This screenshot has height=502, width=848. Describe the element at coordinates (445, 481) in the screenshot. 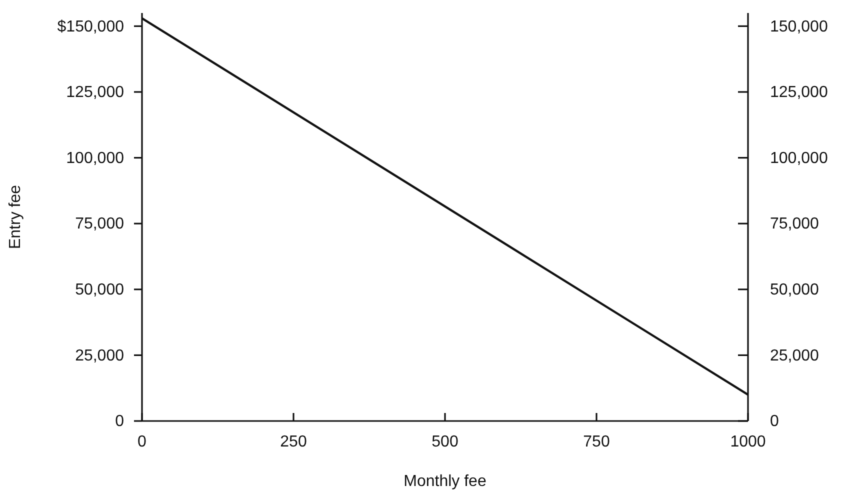

I see `x-axis-title: Monthly fee` at that location.